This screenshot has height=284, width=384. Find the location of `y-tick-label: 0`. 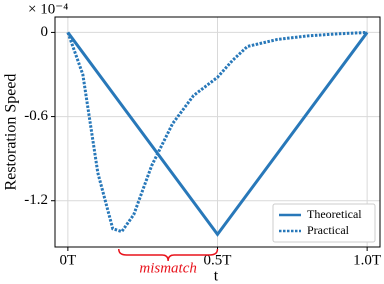

y-tick-label: 0 is located at coordinates (45, 32).